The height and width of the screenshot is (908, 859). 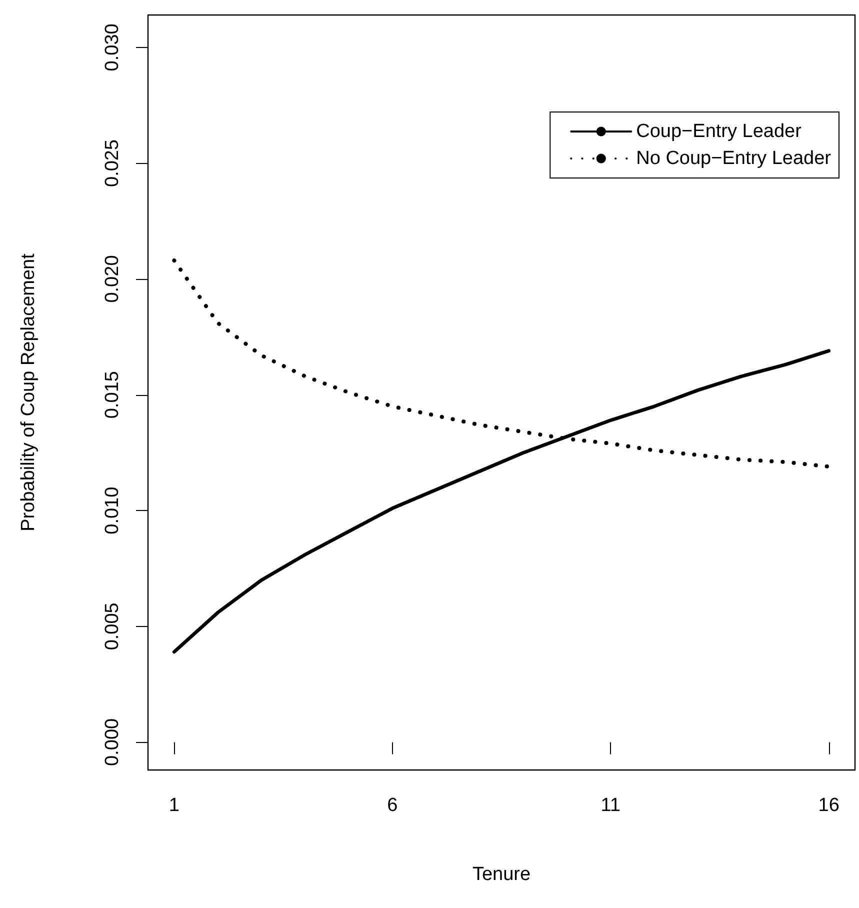 What do you see at coordinates (392, 805) in the screenshot?
I see `x-tick-label: 6` at bounding box center [392, 805].